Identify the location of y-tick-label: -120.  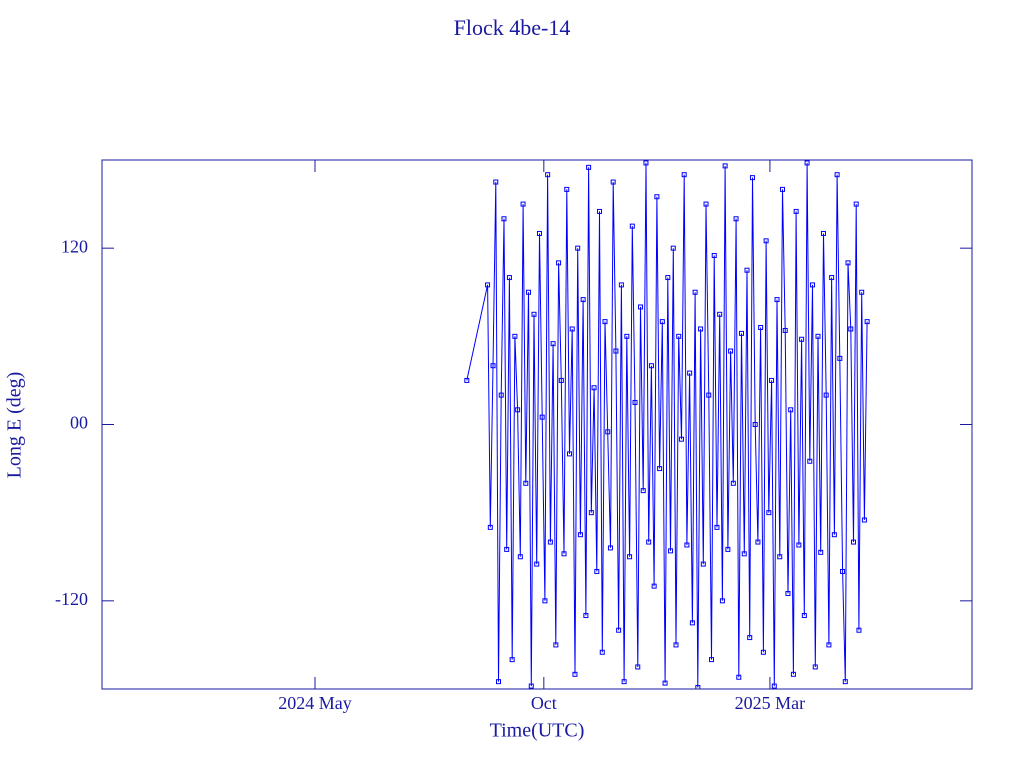
(71, 599).